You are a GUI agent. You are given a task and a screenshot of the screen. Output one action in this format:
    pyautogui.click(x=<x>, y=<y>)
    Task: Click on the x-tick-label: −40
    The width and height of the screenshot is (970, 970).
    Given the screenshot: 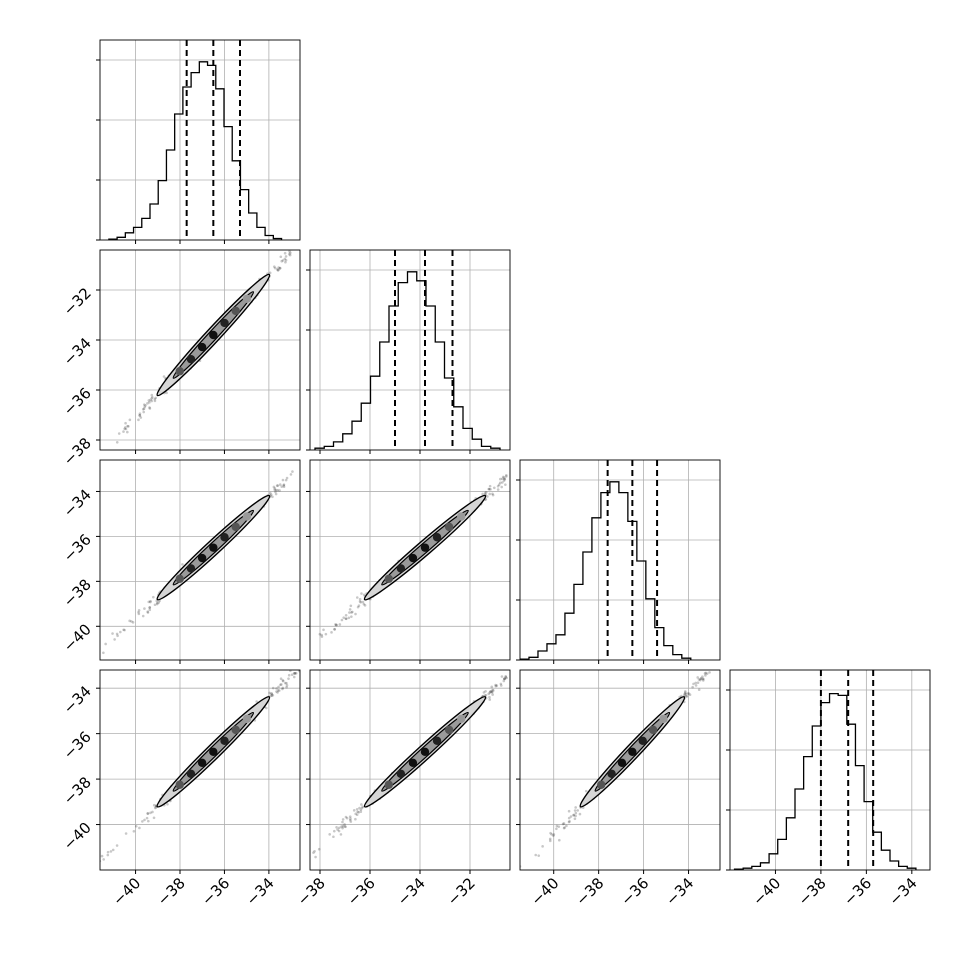 What is the action you would take?
    pyautogui.click(x=544, y=891)
    